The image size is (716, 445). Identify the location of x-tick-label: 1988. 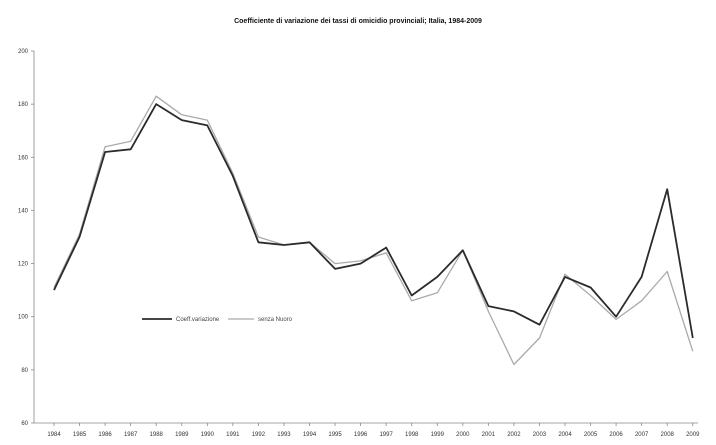
(157, 435).